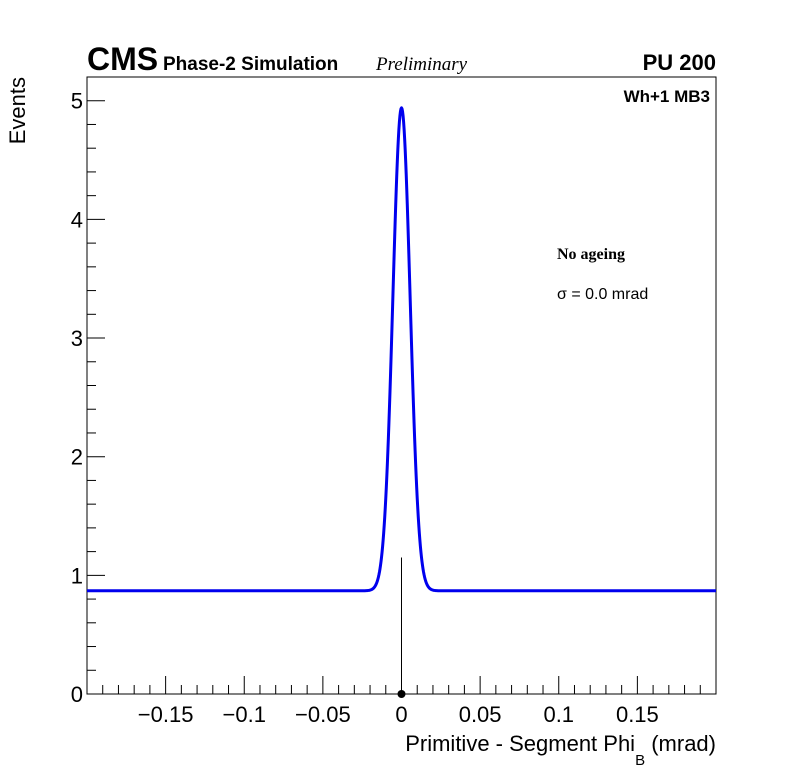 The height and width of the screenshot is (772, 796). What do you see at coordinates (667, 96) in the screenshot?
I see `chamber-label: Wh+1 MB3` at bounding box center [667, 96].